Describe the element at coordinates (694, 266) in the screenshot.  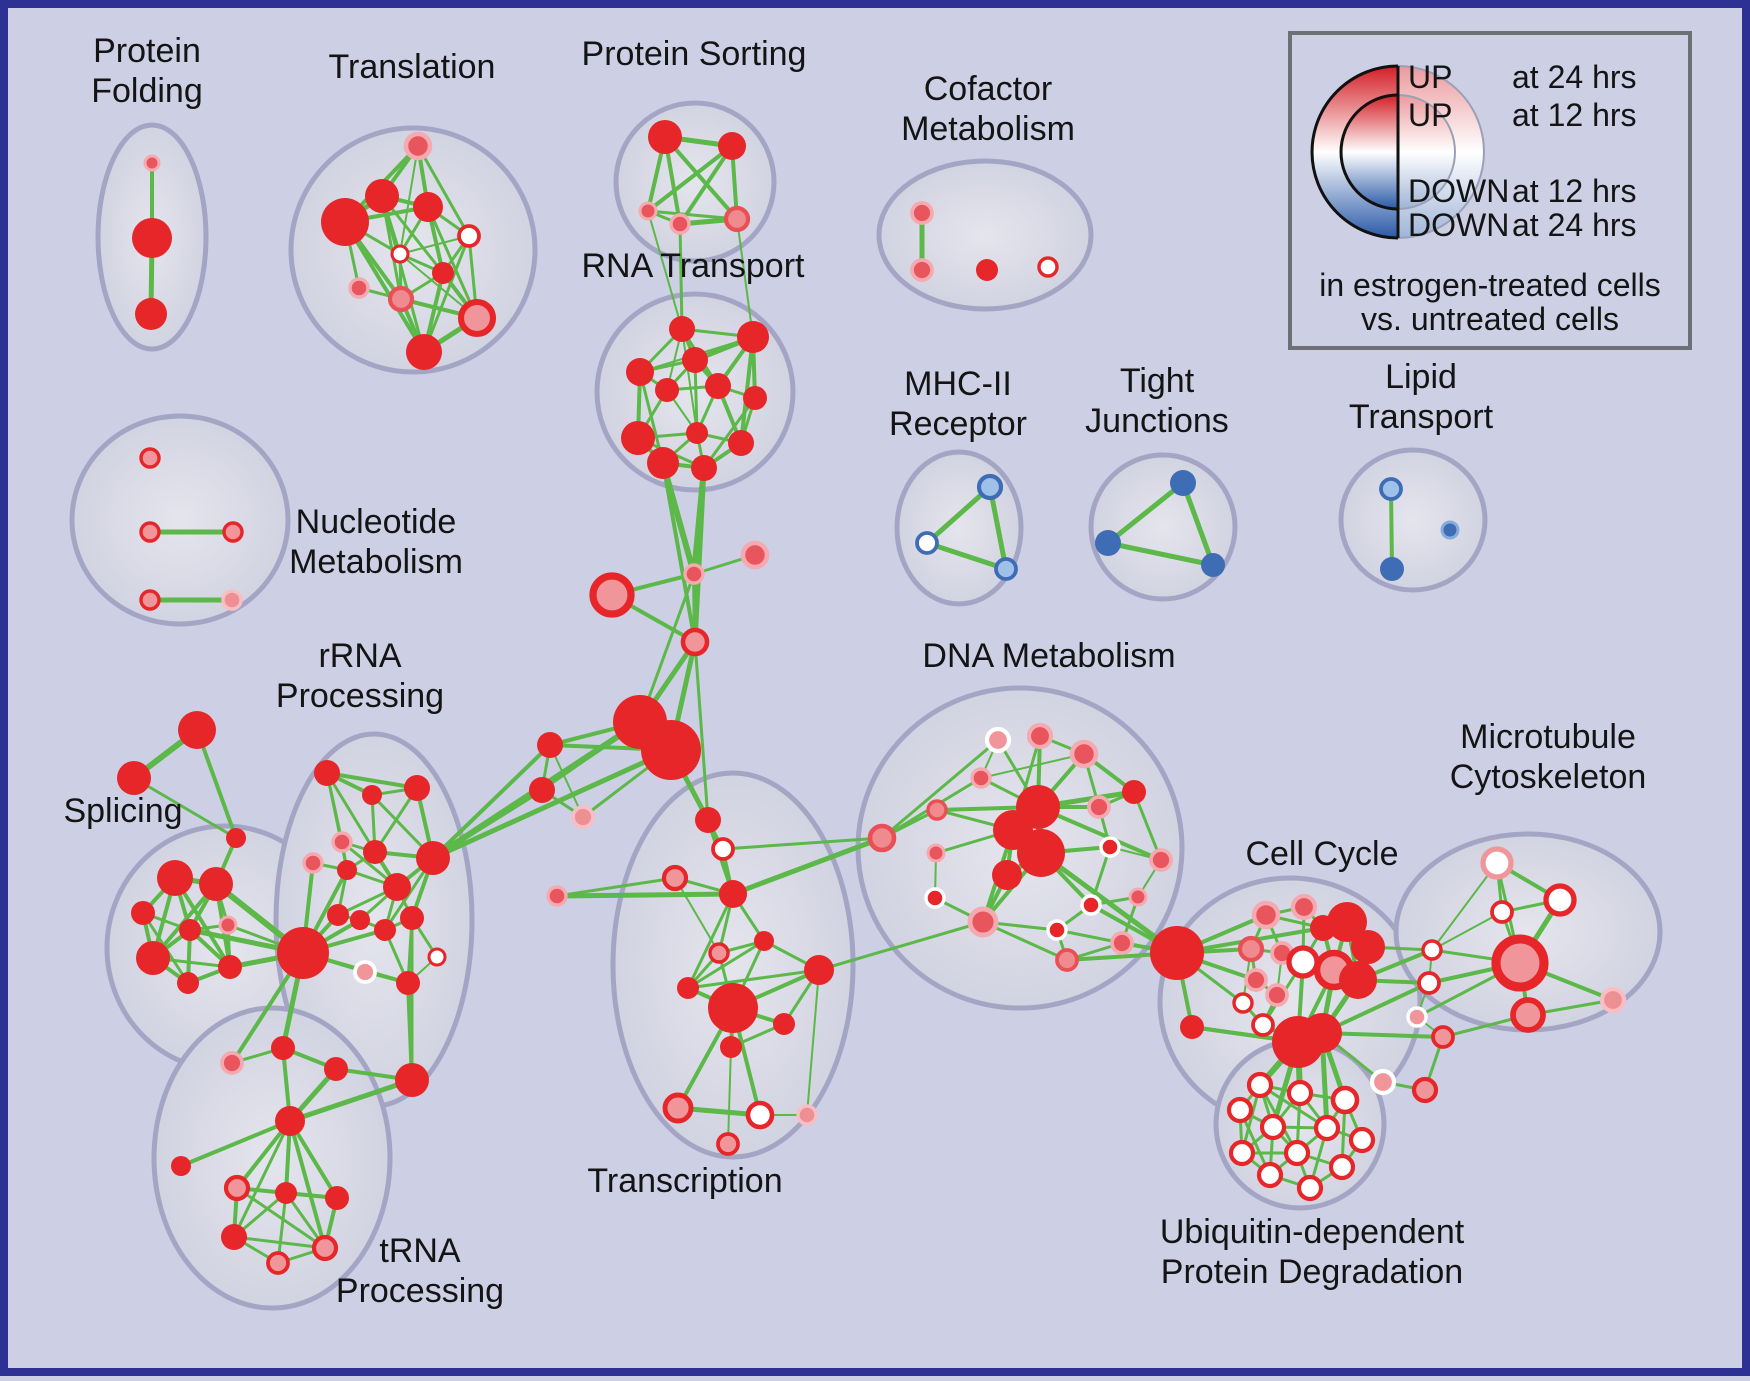
I see `cluster-label-rna-transport: RNA Transport` at that location.